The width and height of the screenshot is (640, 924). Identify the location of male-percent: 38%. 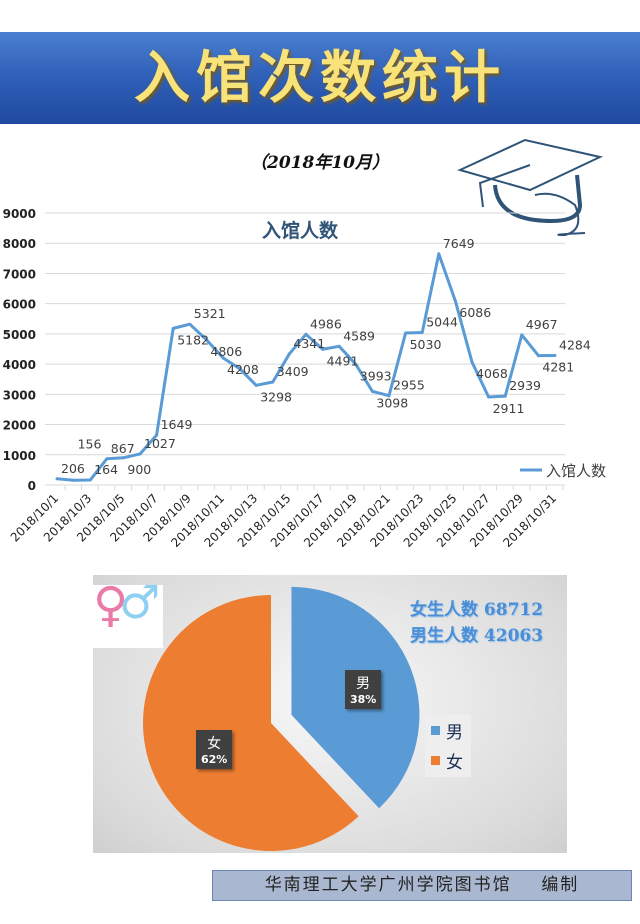
(363, 699).